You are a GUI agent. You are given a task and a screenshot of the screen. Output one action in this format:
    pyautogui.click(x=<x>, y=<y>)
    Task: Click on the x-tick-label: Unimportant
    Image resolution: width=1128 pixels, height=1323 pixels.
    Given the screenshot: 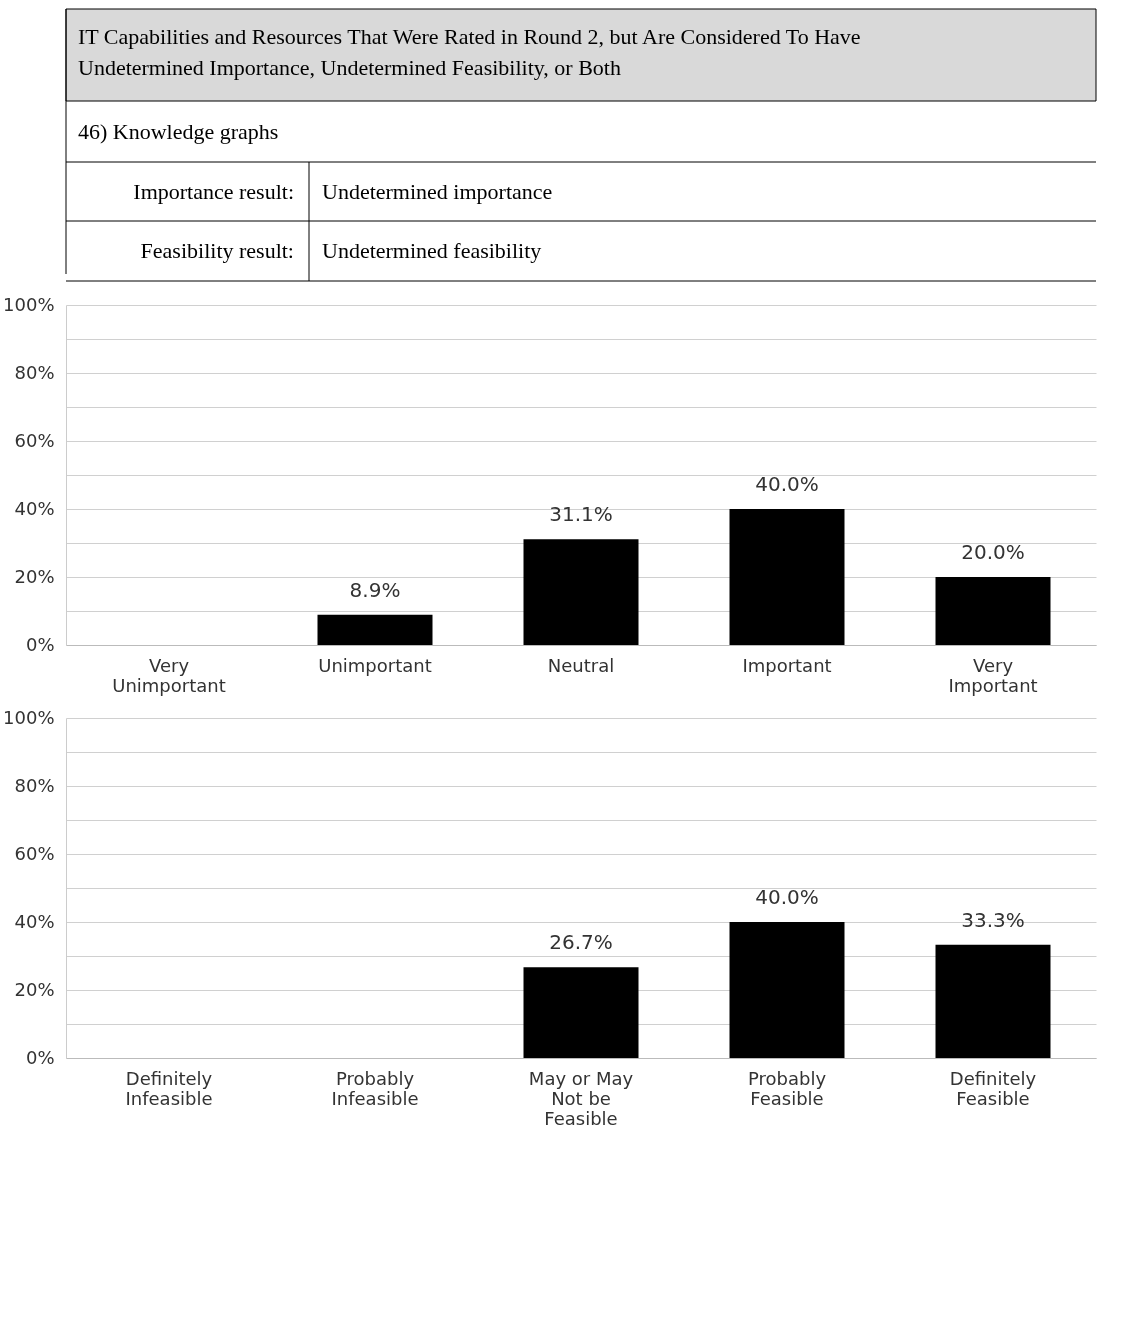 What is the action you would take?
    pyautogui.click(x=375, y=665)
    